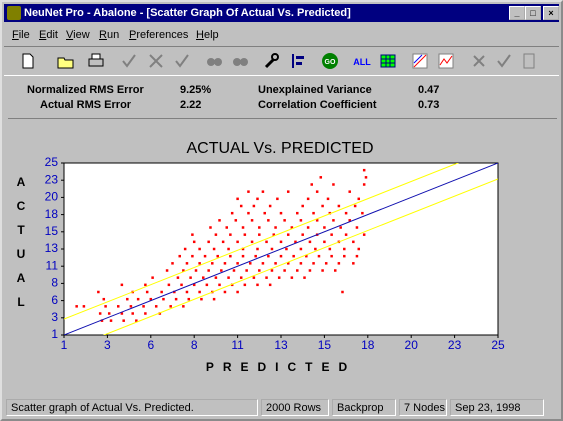 The width and height of the screenshot is (563, 421). What do you see at coordinates (517, 13) in the screenshot?
I see `minimize-button: _` at bounding box center [517, 13].